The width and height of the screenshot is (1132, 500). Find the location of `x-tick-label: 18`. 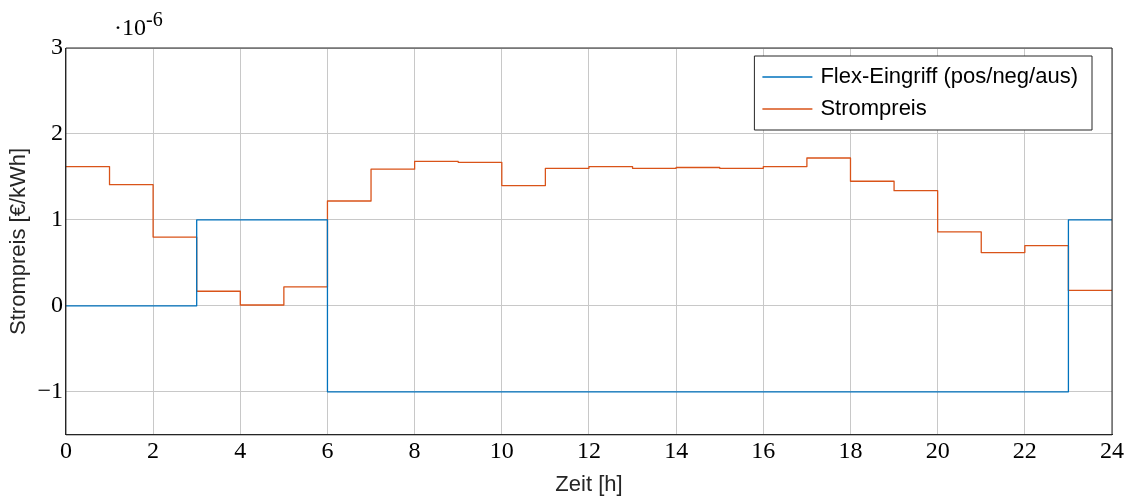

x-tick-label: 18 is located at coordinates (850, 450).